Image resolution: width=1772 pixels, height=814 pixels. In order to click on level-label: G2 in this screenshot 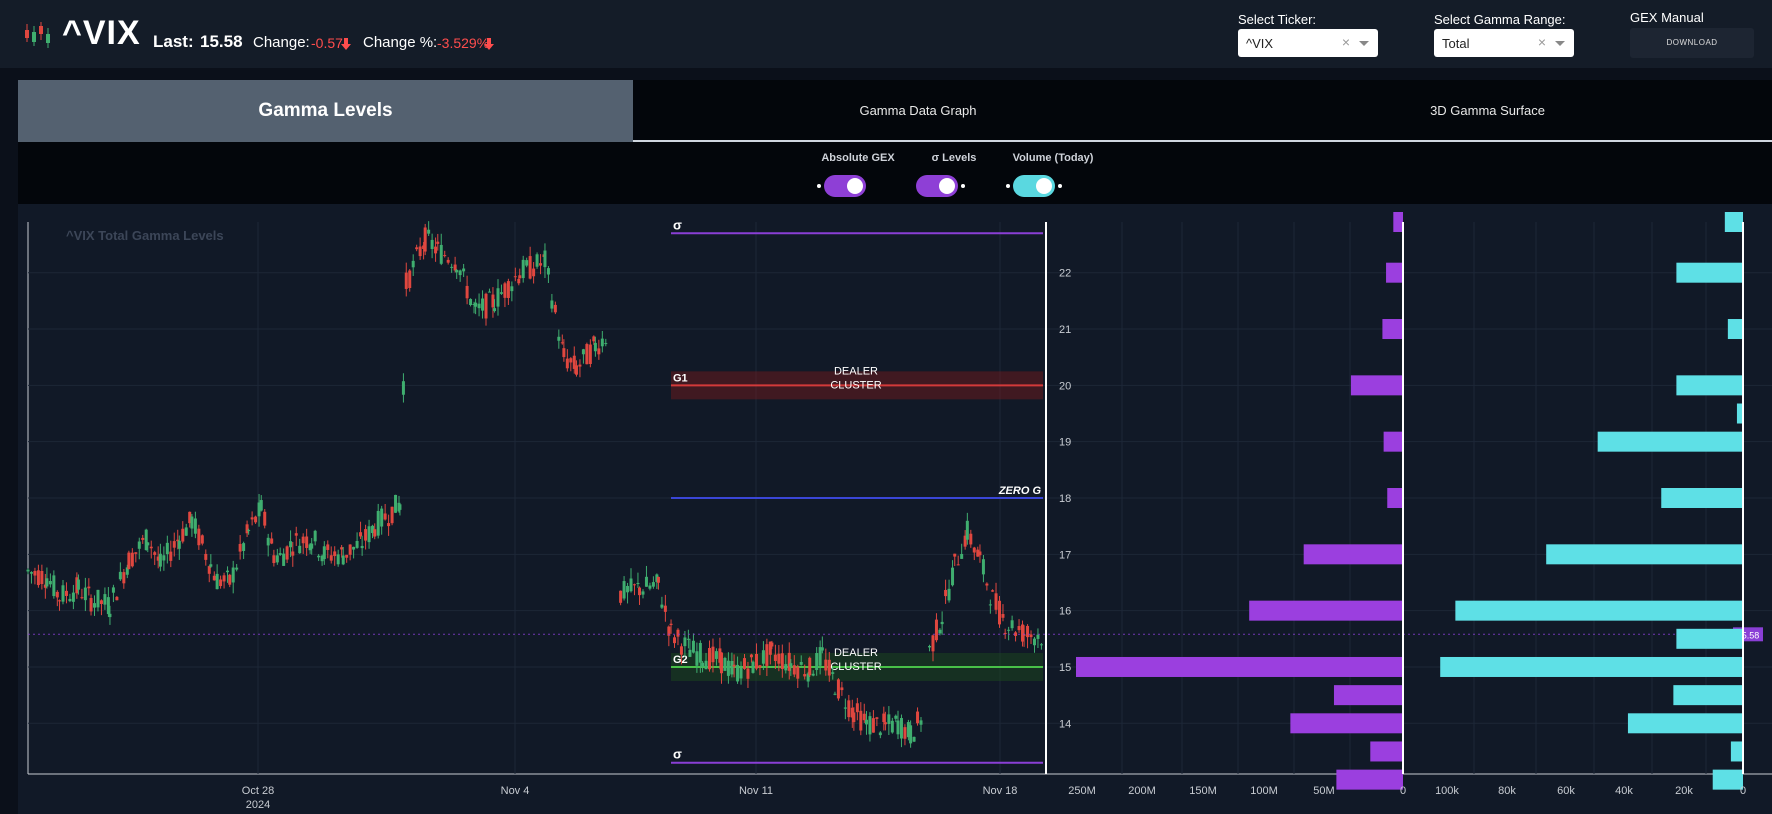, I will do `click(680, 660)`.